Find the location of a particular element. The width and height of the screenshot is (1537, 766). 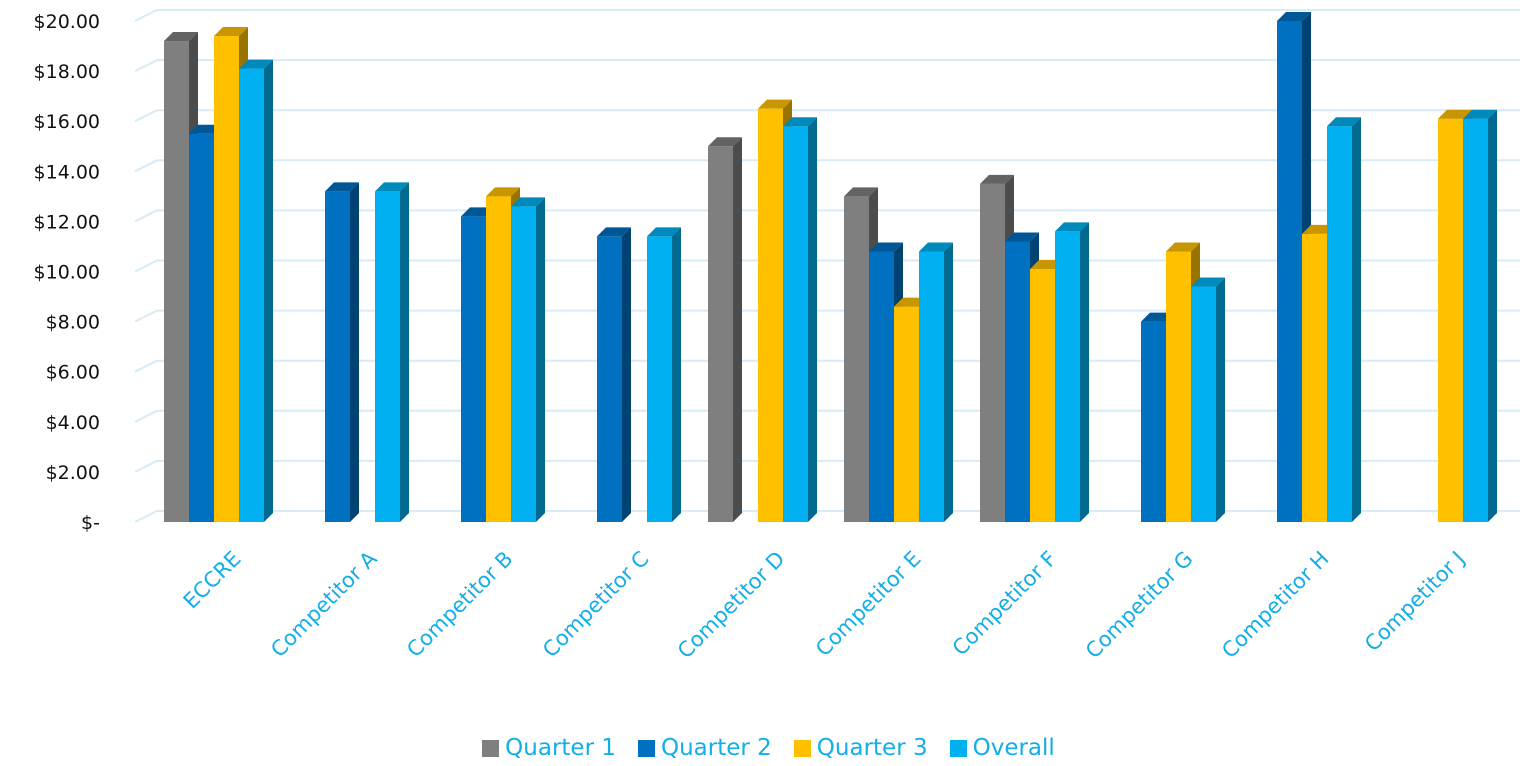

x-tick-label: Competitor G is located at coordinates (1139, 605).